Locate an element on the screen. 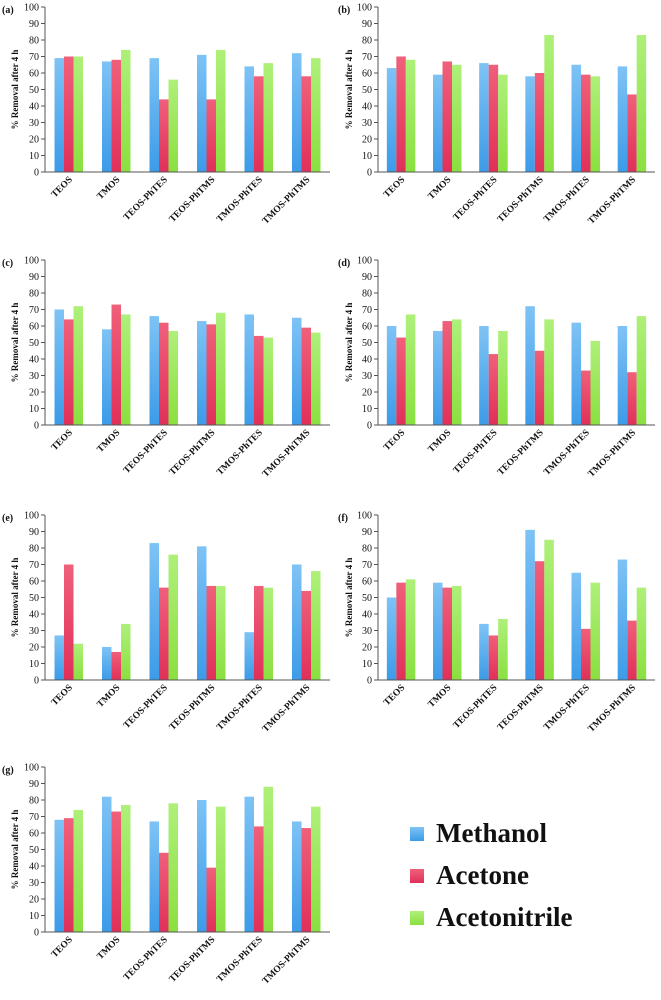 The height and width of the screenshot is (1000, 661). legend-swatch-acetonitrile is located at coordinates (417, 917).